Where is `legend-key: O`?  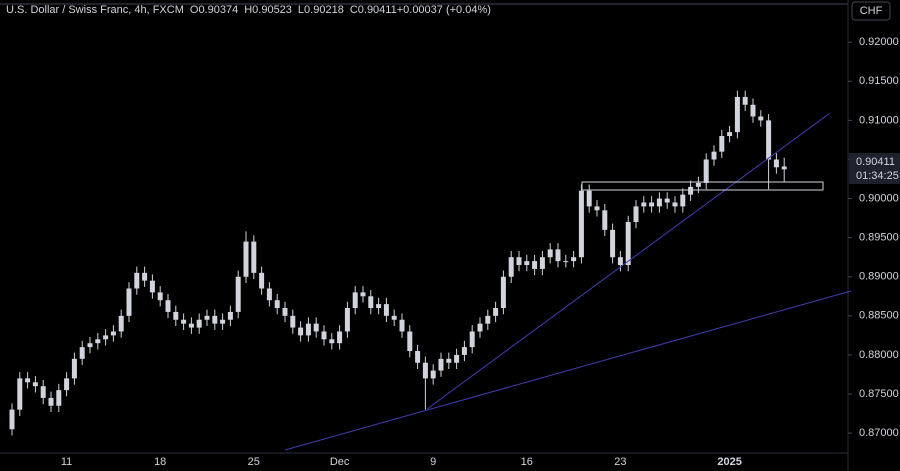
legend-key: O is located at coordinates (194, 10).